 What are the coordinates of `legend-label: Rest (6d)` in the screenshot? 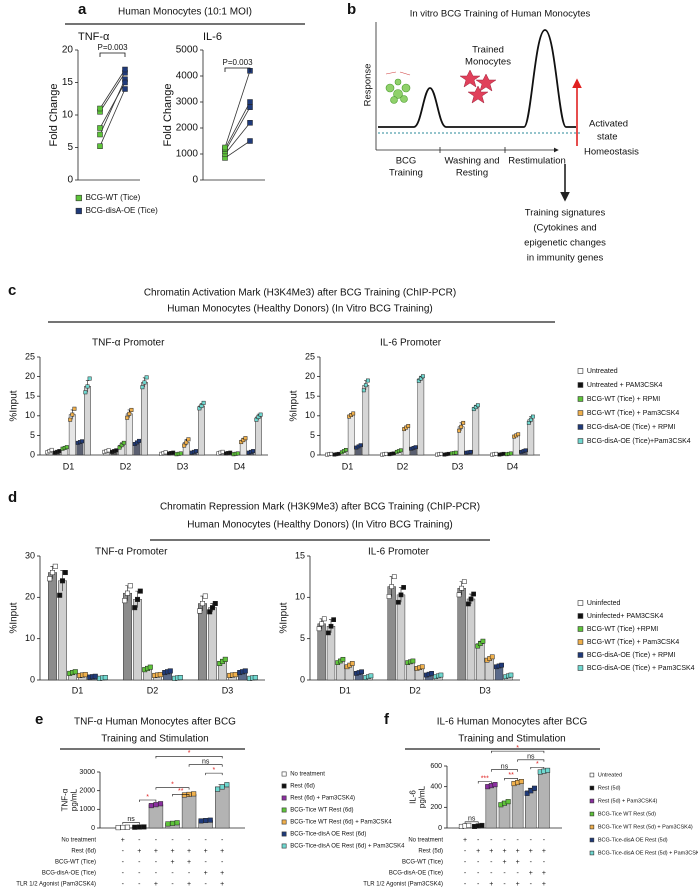 It's located at (302, 787).